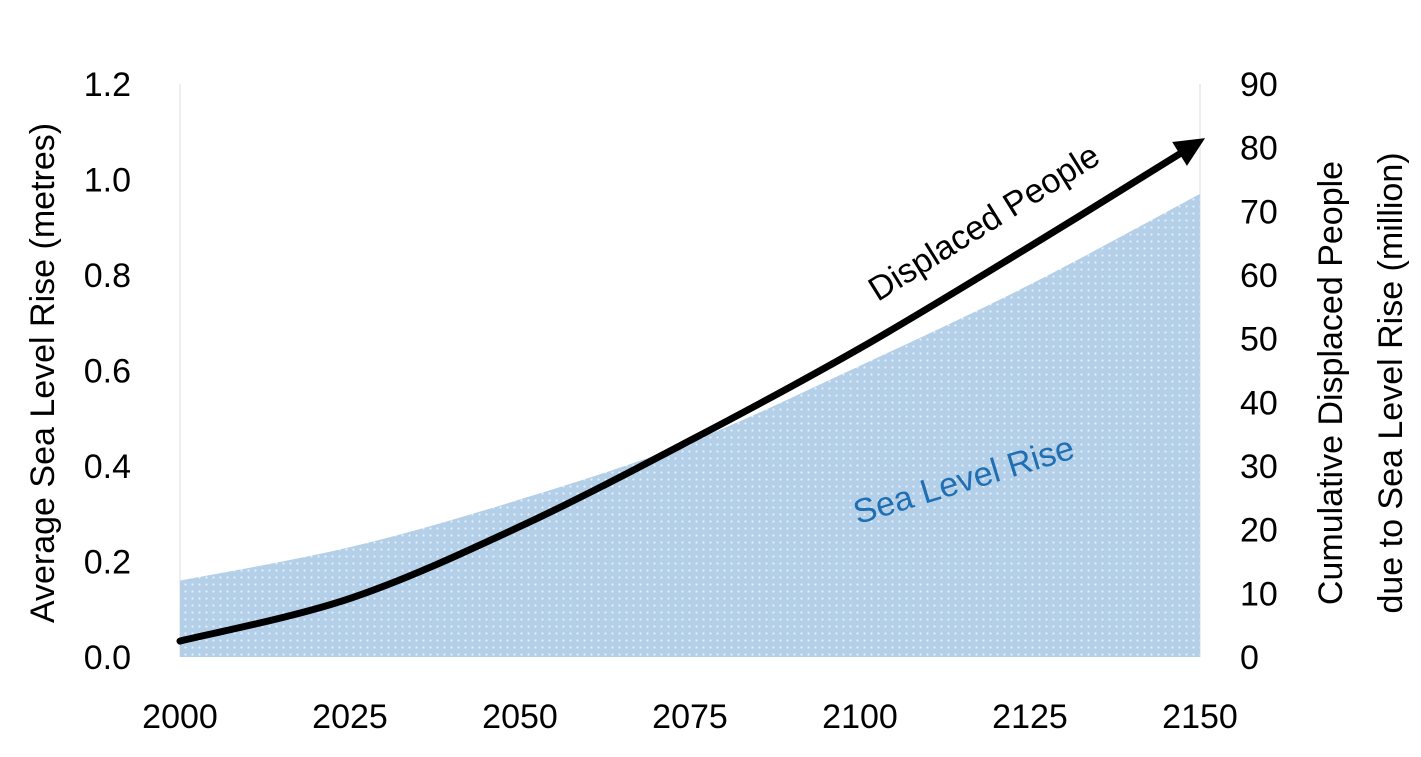 Image resolution: width=1421 pixels, height=757 pixels. I want to click on y-right-tick-label: 30, so click(1259, 467).